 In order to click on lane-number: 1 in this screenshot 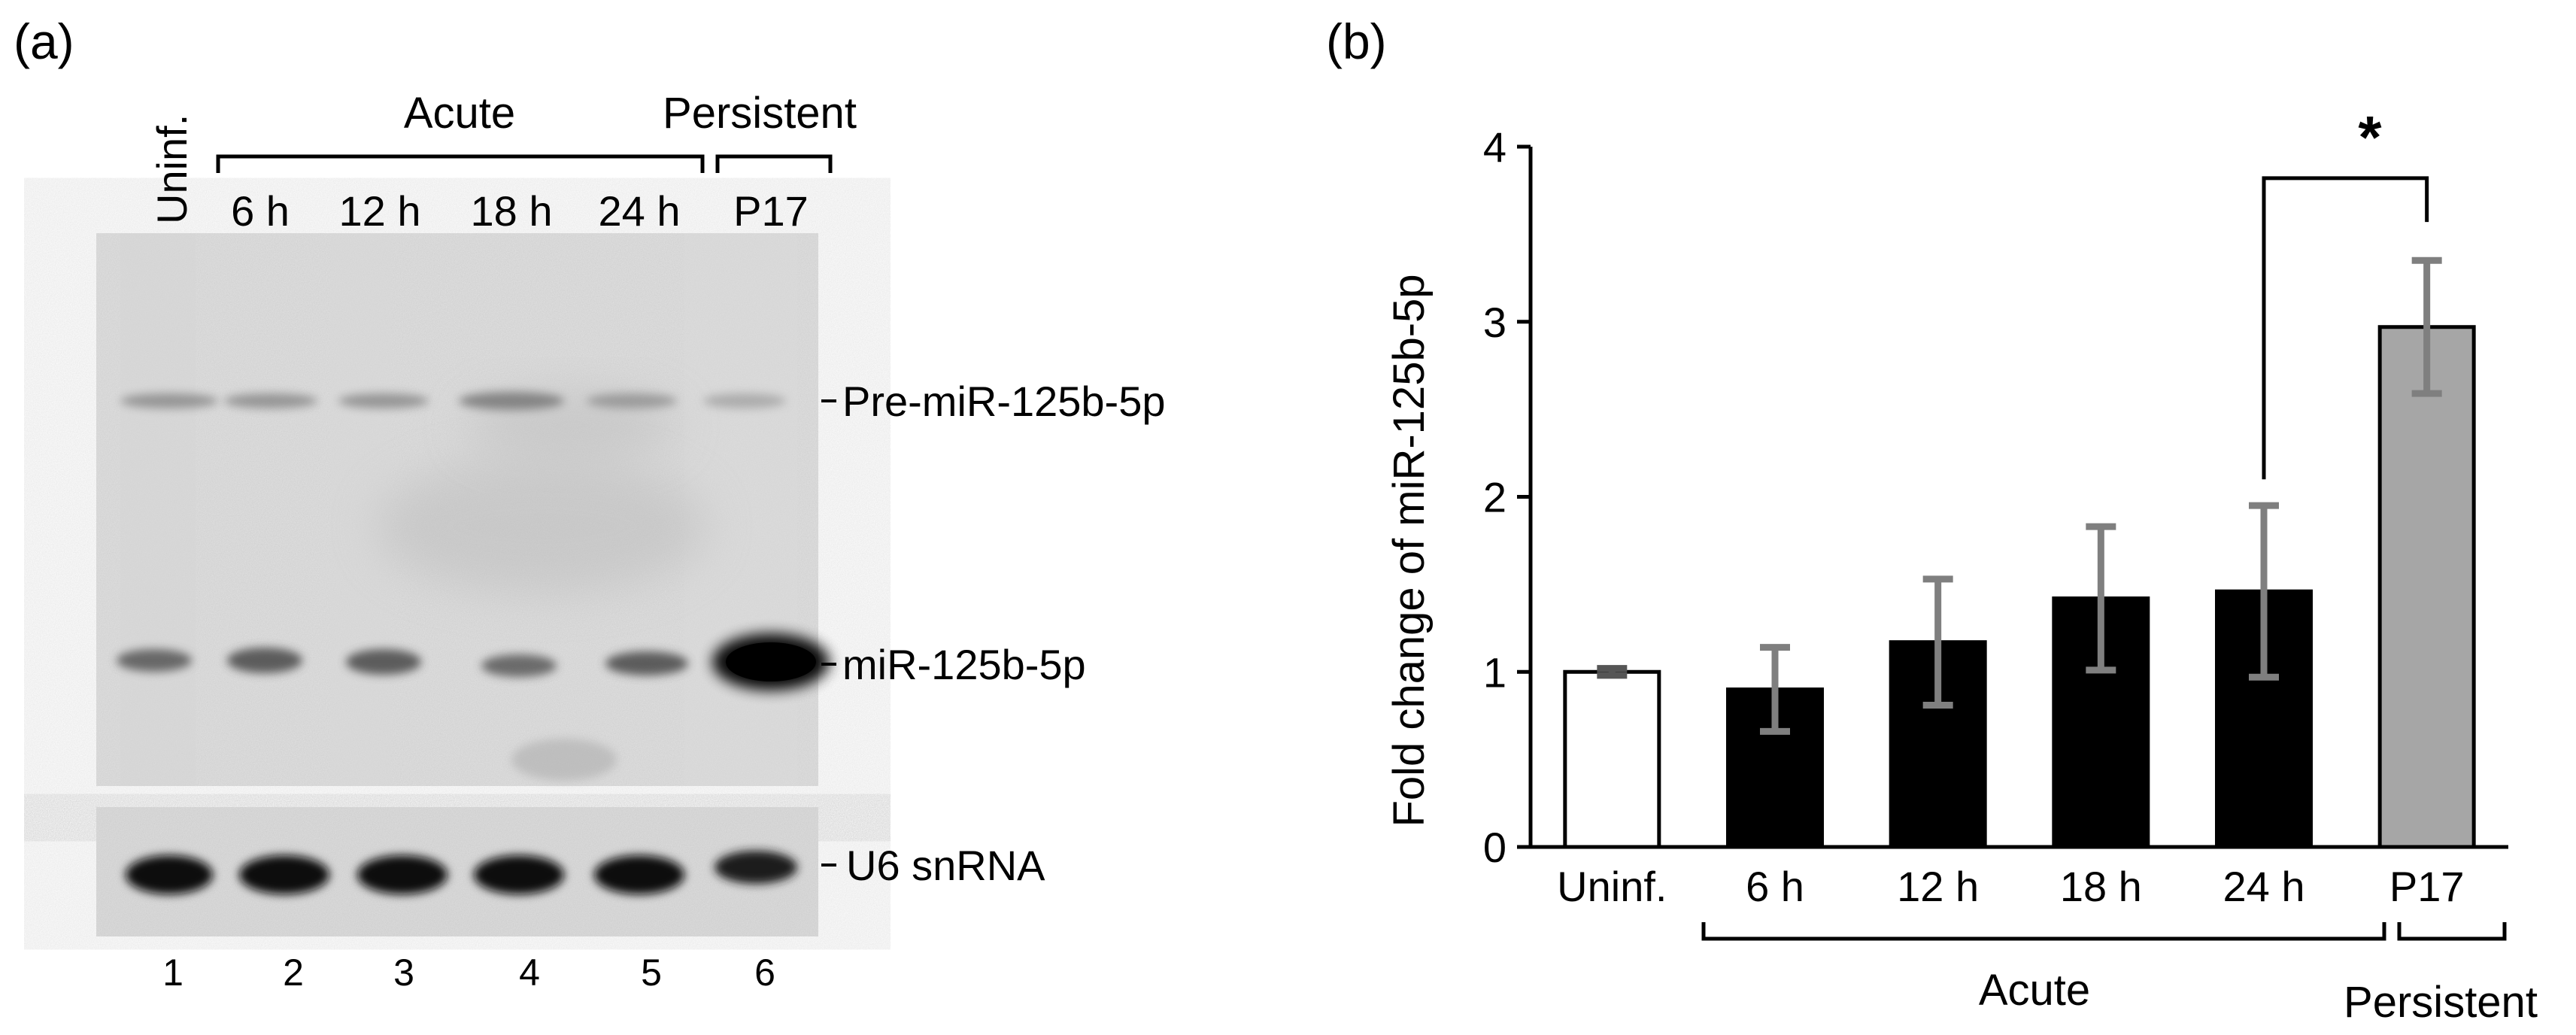, I will do `click(173, 973)`.